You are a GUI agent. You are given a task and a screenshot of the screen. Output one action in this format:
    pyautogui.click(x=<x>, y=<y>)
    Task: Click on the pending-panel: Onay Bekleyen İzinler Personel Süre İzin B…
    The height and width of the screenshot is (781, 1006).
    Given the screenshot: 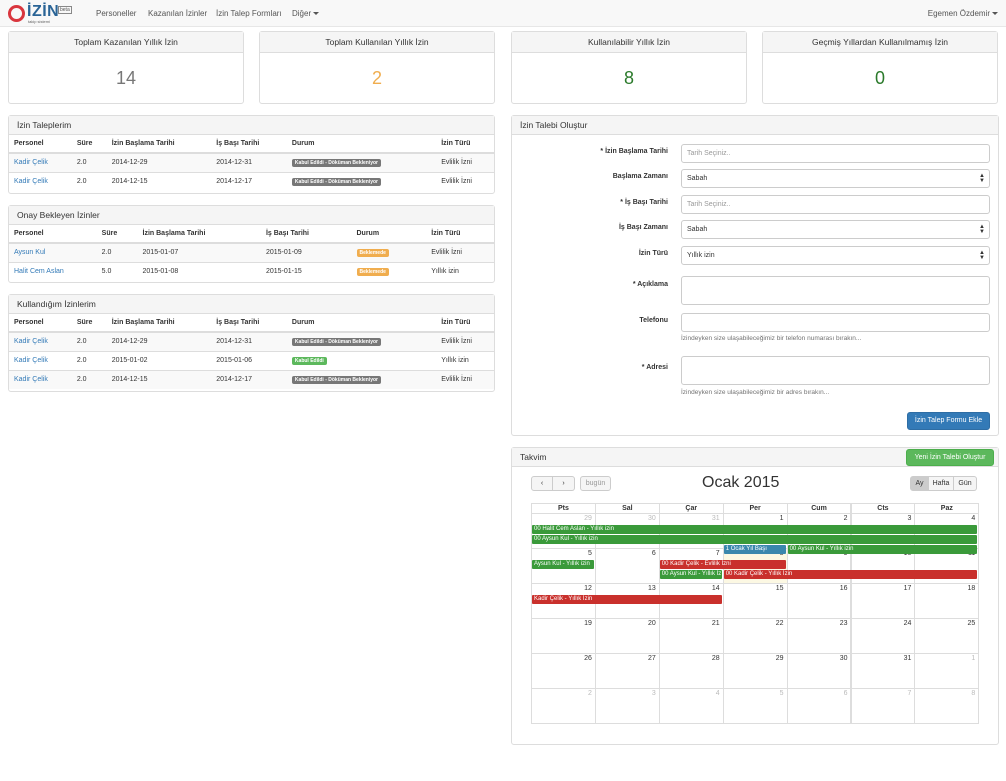 What is the action you would take?
    pyautogui.click(x=251, y=244)
    